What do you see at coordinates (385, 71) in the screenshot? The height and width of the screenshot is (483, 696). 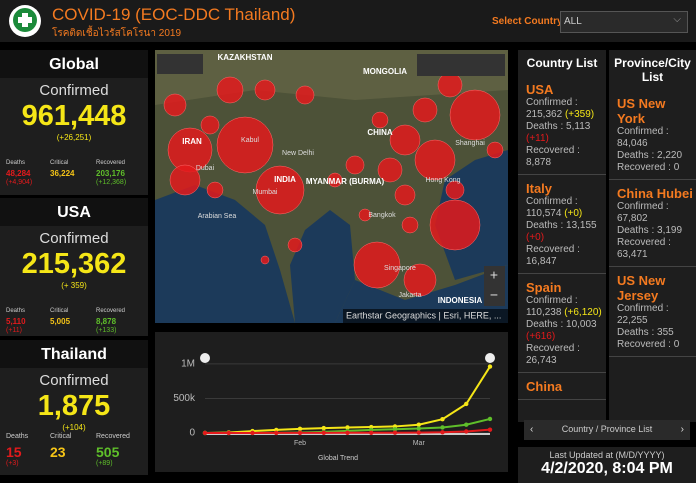 I see `map-label: MONGOLIA` at bounding box center [385, 71].